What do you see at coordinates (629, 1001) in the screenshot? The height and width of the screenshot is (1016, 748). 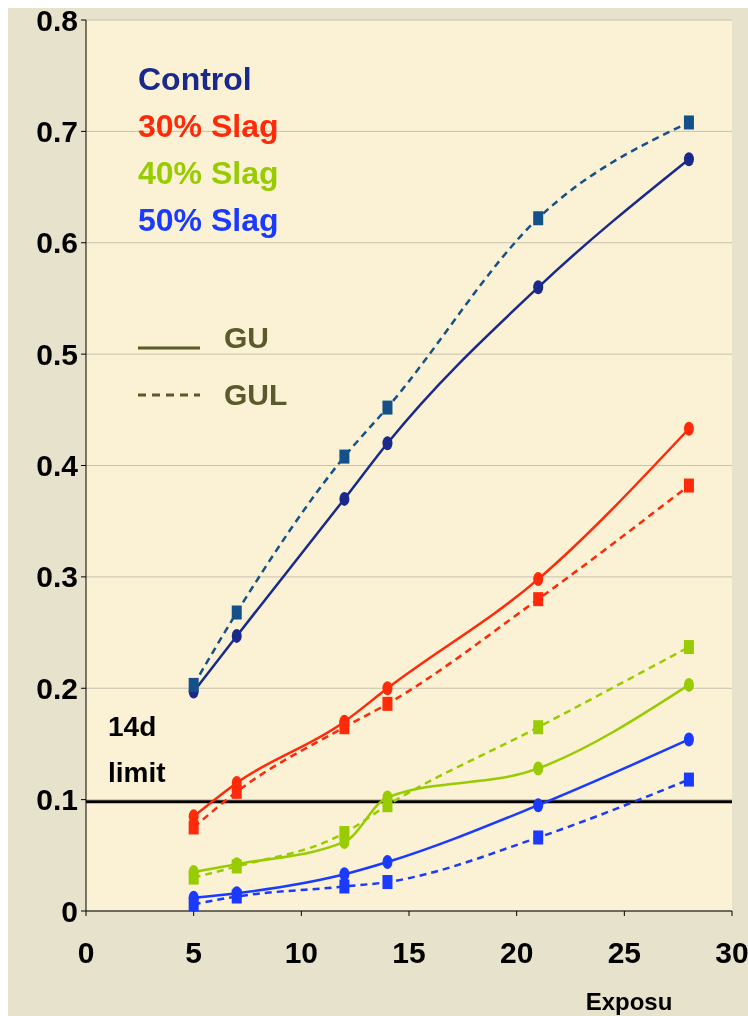 I see `x-axis-title: Exposu` at bounding box center [629, 1001].